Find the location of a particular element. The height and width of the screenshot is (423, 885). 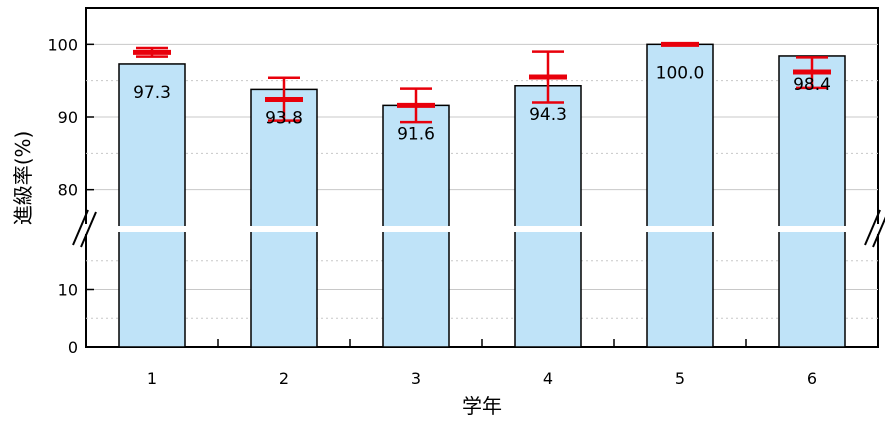

axis-break is located at coordinates (478, 228).